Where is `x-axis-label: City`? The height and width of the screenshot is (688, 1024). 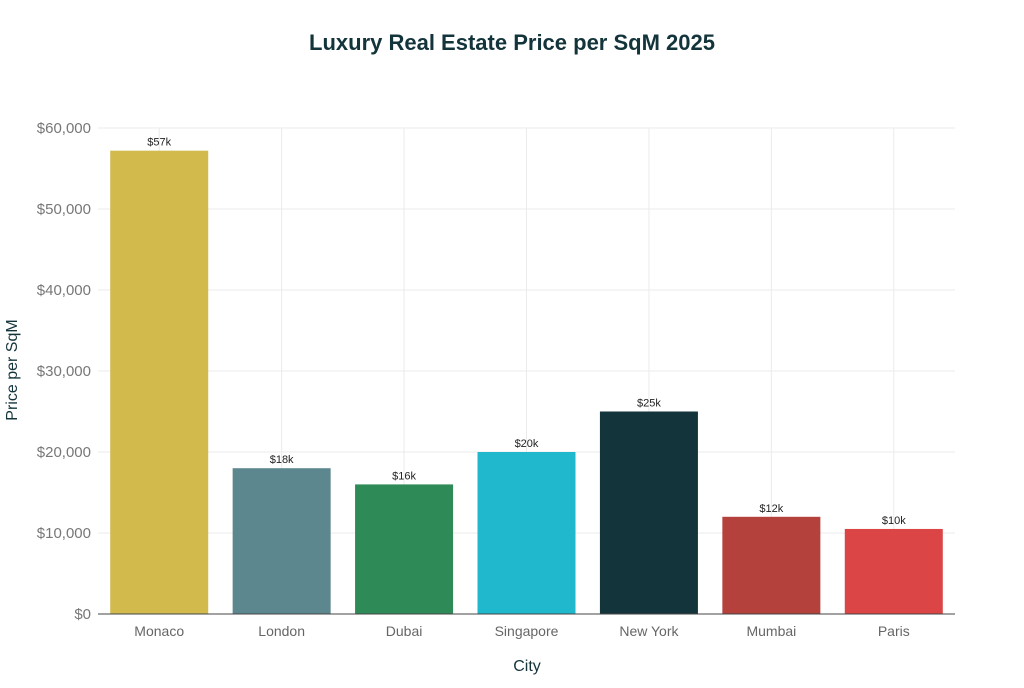 x-axis-label: City is located at coordinates (527, 666).